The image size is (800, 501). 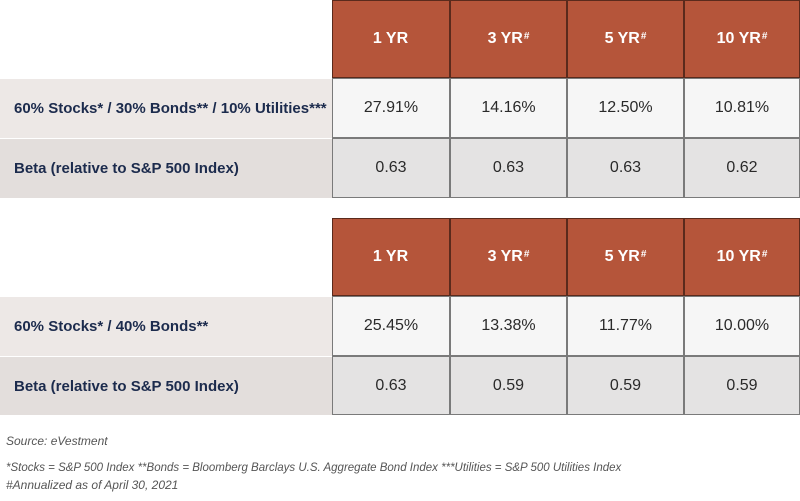 I want to click on source-note: Source: eVestment, so click(x=57, y=441).